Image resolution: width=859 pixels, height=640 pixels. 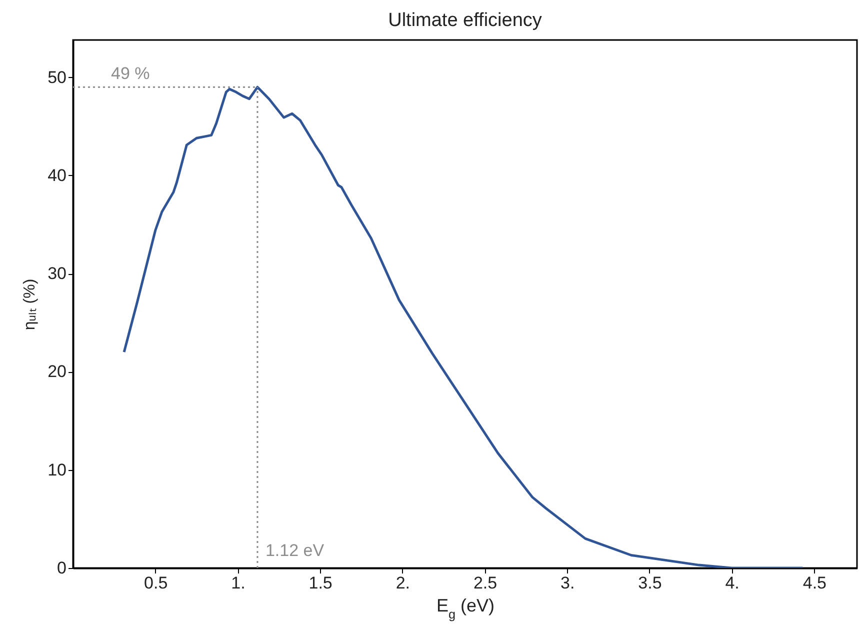 I want to click on ref-line-label: 1.12 eV, so click(x=295, y=550).